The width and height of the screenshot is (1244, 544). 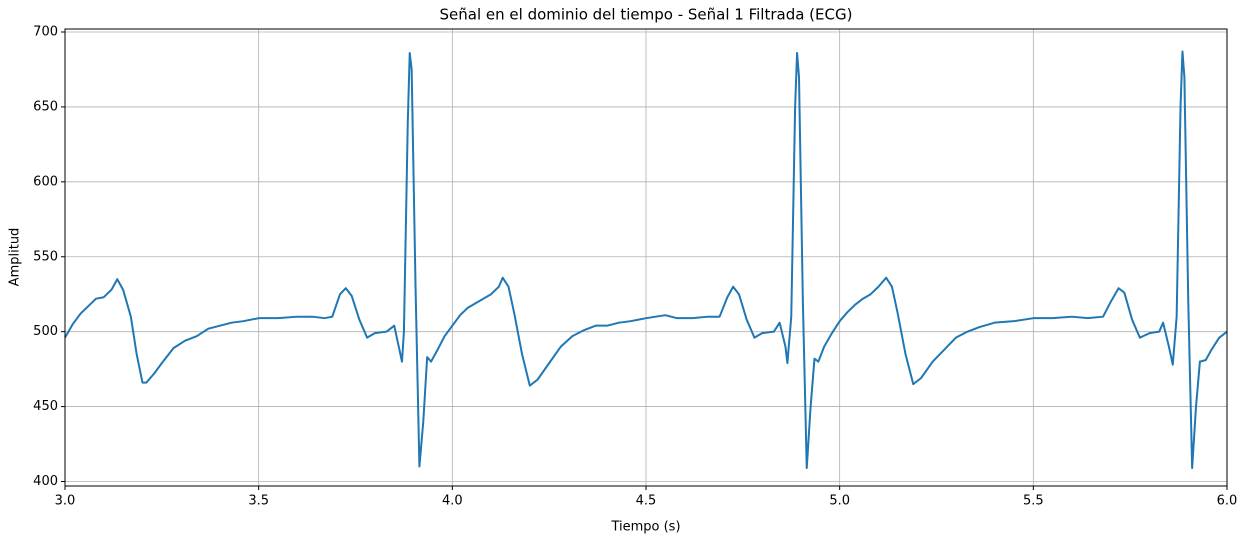 I want to click on y-tick-label: 450, so click(x=45, y=406).